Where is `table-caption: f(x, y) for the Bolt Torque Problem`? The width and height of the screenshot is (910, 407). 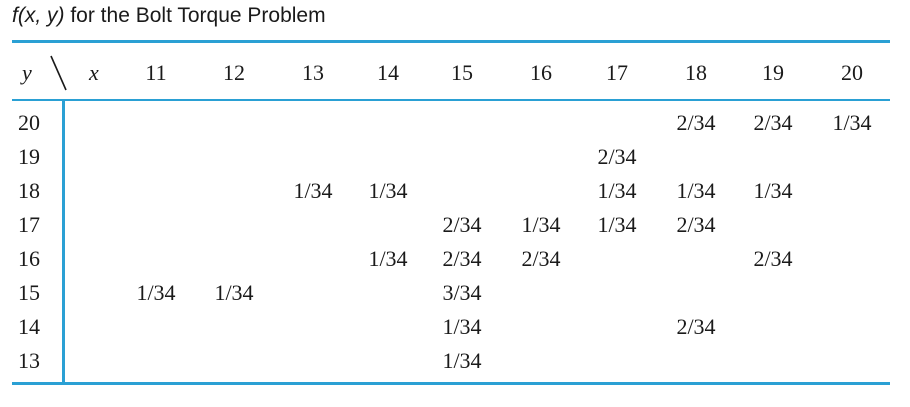 table-caption: f(x, y) for the Bolt Torque Problem is located at coordinates (169, 16).